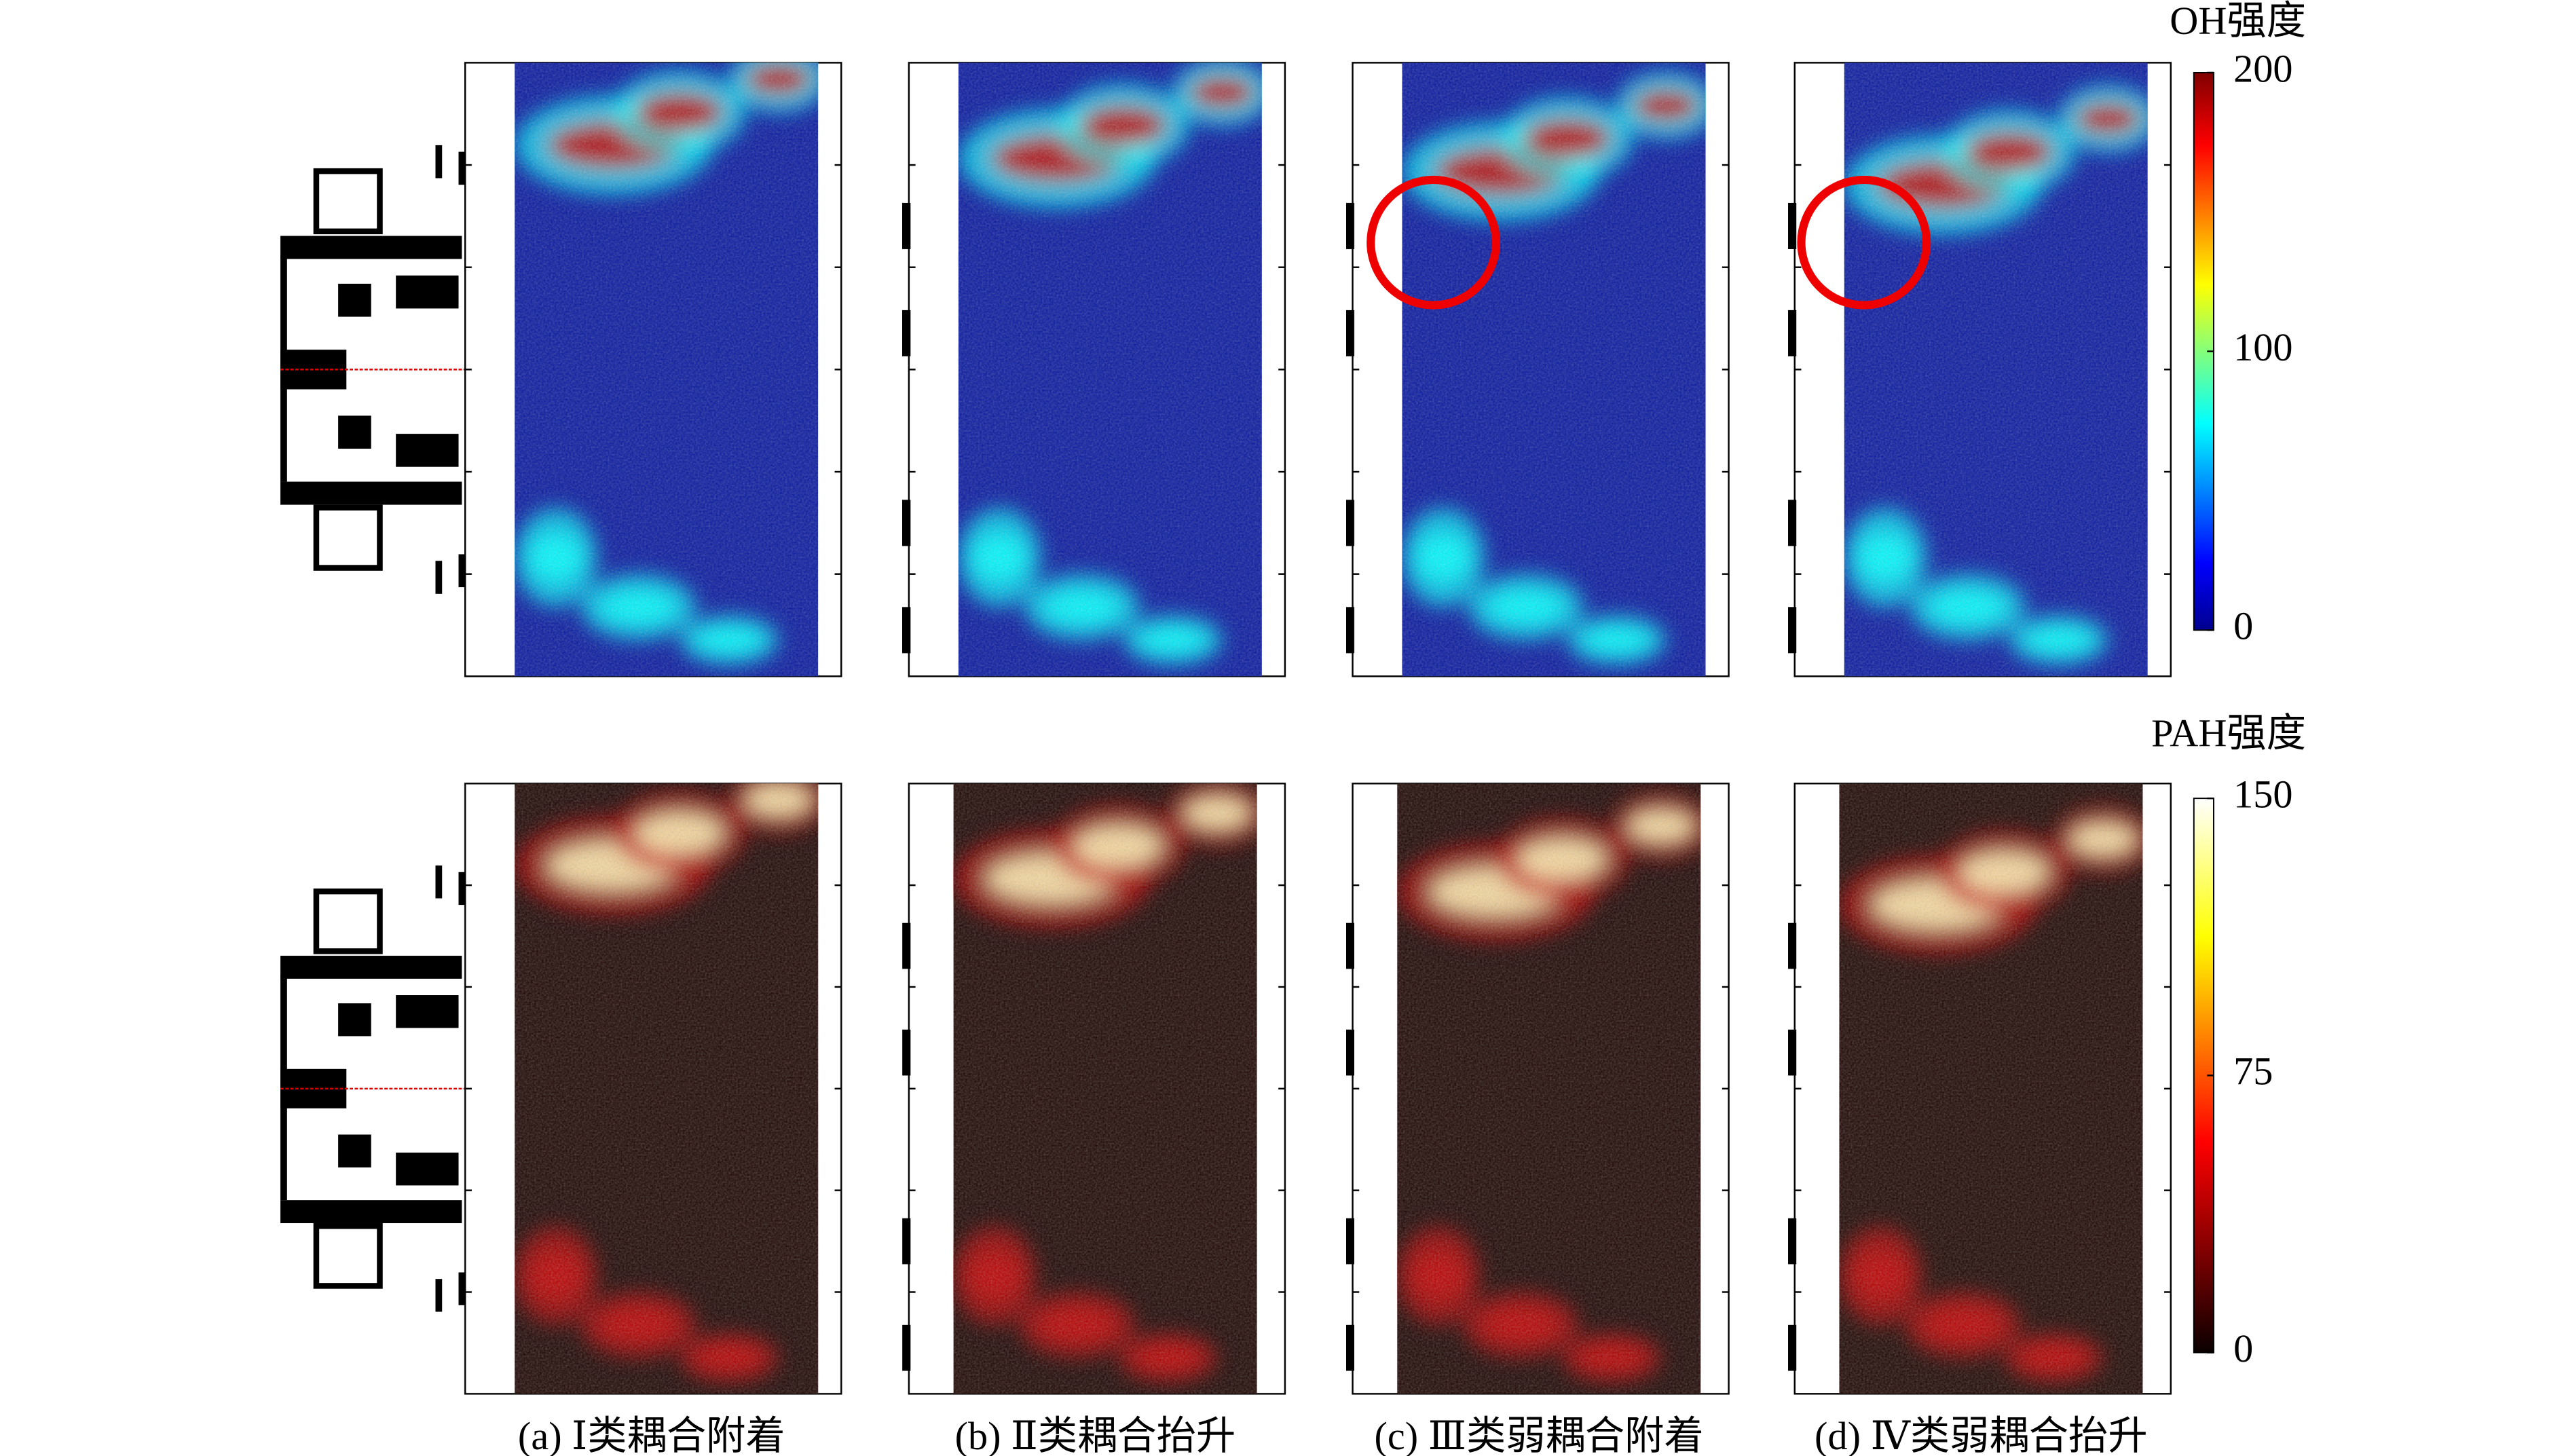 The image size is (2566, 1456). I want to click on colorbar-title: OH强度, so click(2238, 22).